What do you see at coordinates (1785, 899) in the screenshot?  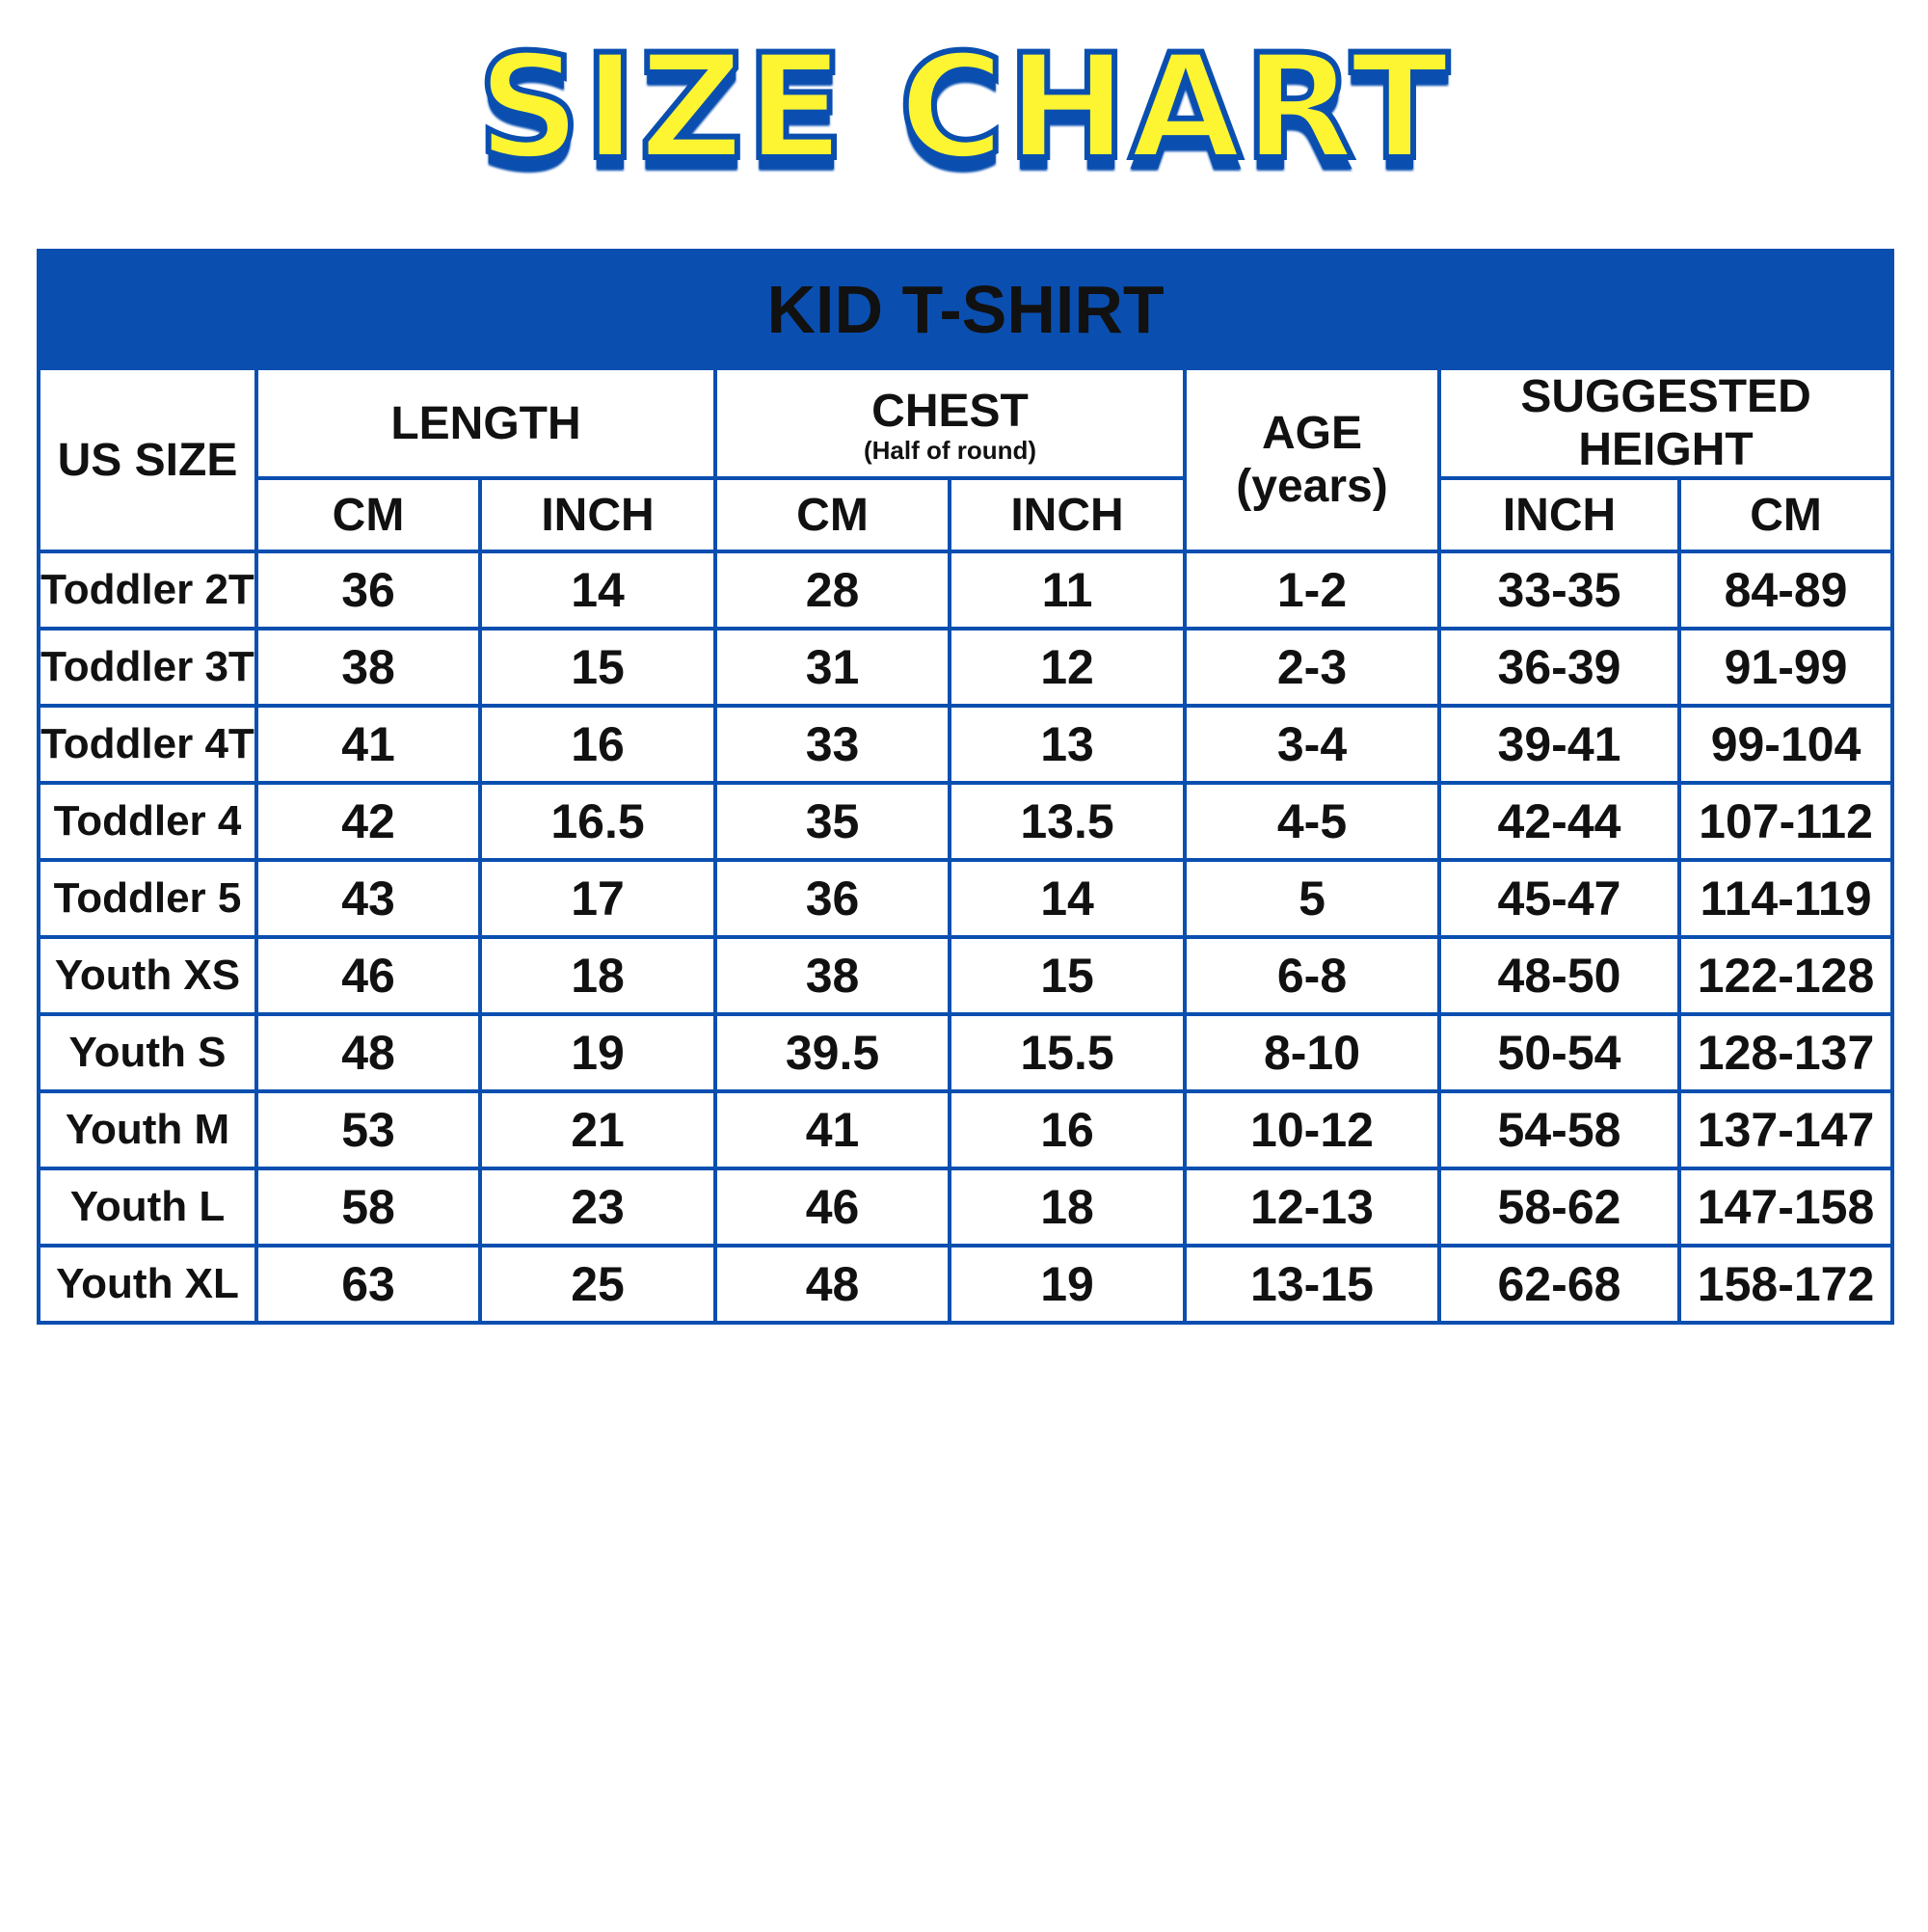 I see `cell-height-cm: 114-119` at bounding box center [1785, 899].